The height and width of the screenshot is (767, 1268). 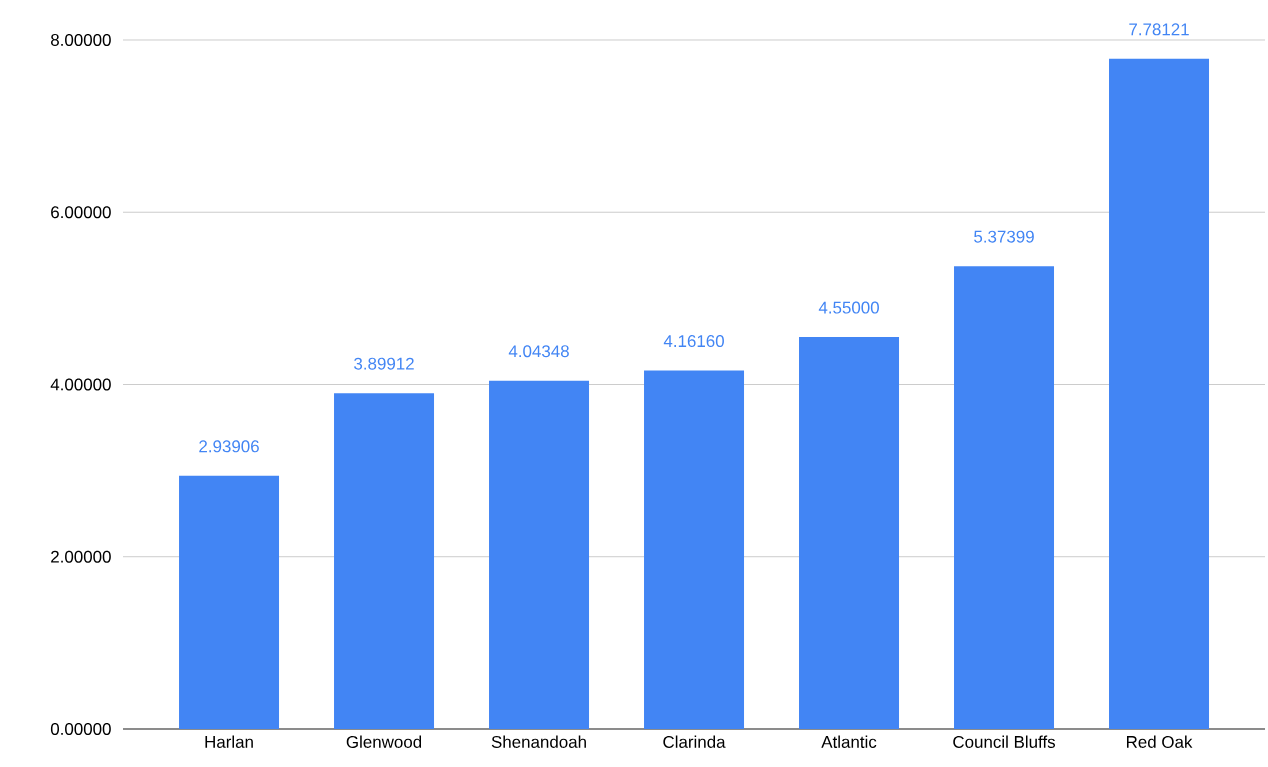 I want to click on y-tick-label: 4.00000, so click(x=80, y=384).